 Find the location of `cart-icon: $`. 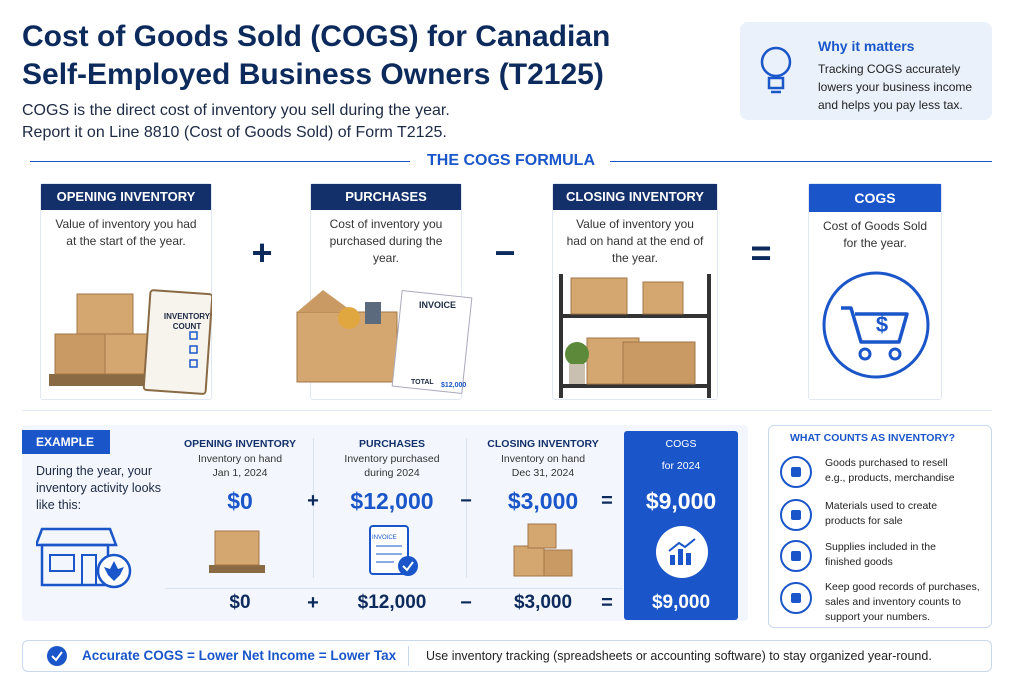

cart-icon: $ is located at coordinates (876, 325).